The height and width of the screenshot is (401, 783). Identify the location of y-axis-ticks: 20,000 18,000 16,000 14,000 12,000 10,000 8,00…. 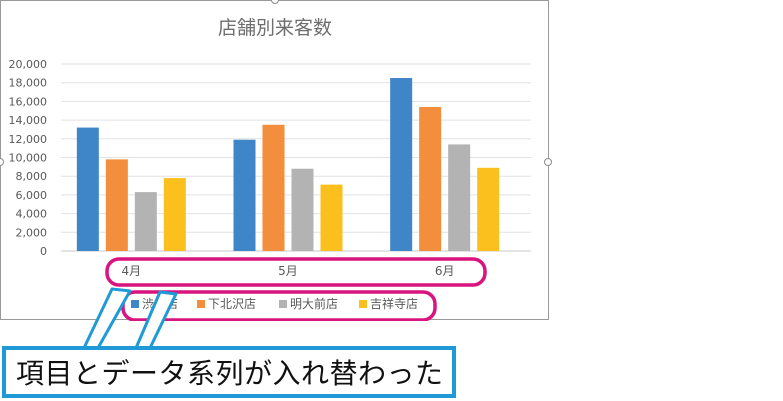
(28, 158).